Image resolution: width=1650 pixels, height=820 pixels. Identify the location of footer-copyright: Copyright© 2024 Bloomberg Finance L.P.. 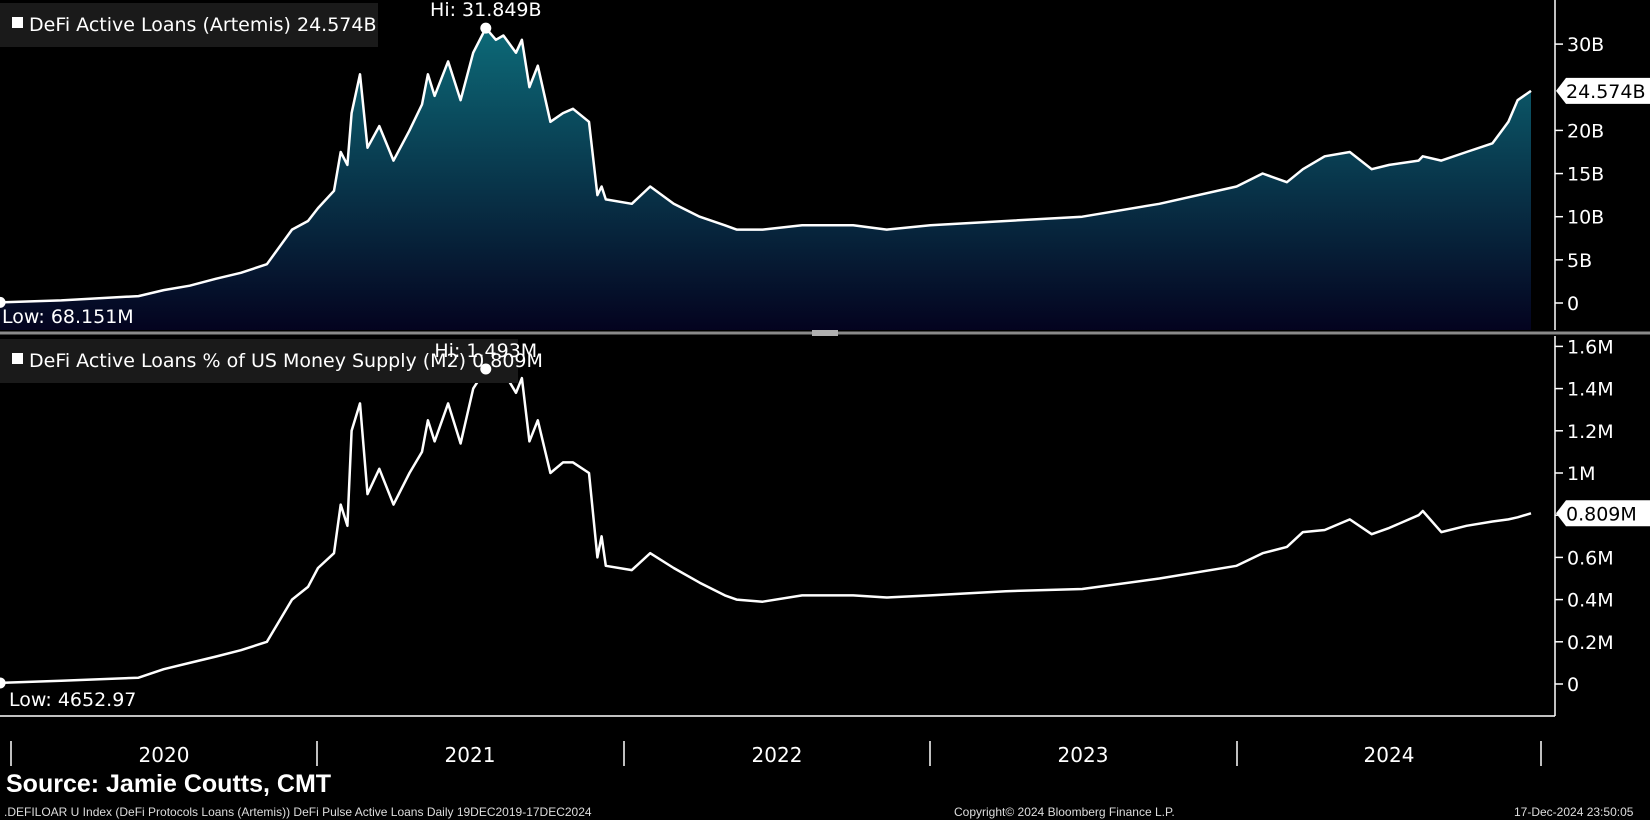
(1064, 812).